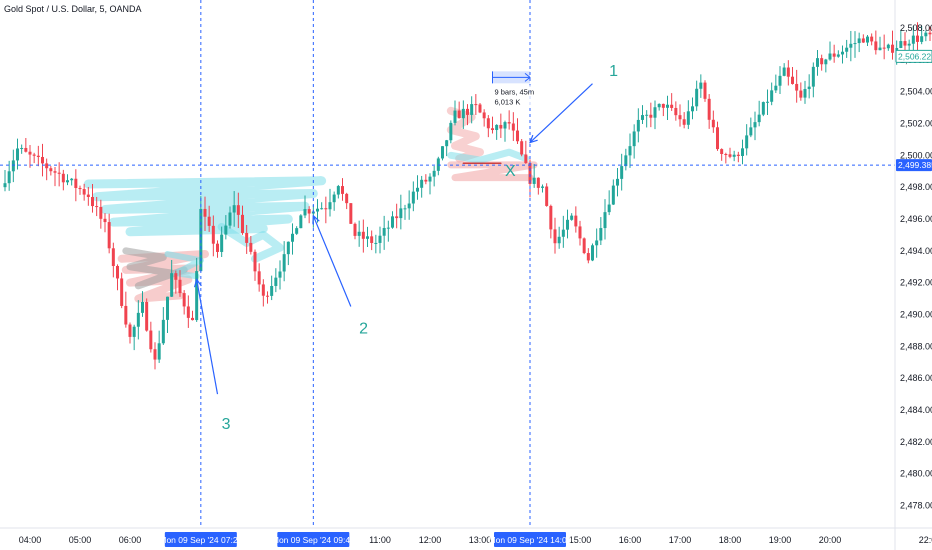 This screenshot has width=932, height=550. What do you see at coordinates (925, 540) in the screenshot?
I see `time-tick-label: 22:00` at bounding box center [925, 540].